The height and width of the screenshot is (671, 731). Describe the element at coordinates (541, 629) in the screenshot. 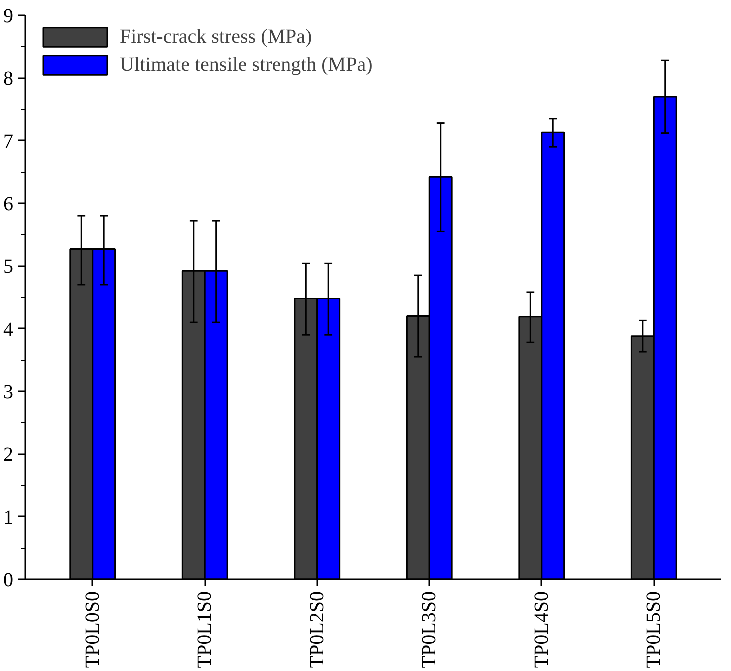

I see `x-tick-label: TP0L4S0` at that location.